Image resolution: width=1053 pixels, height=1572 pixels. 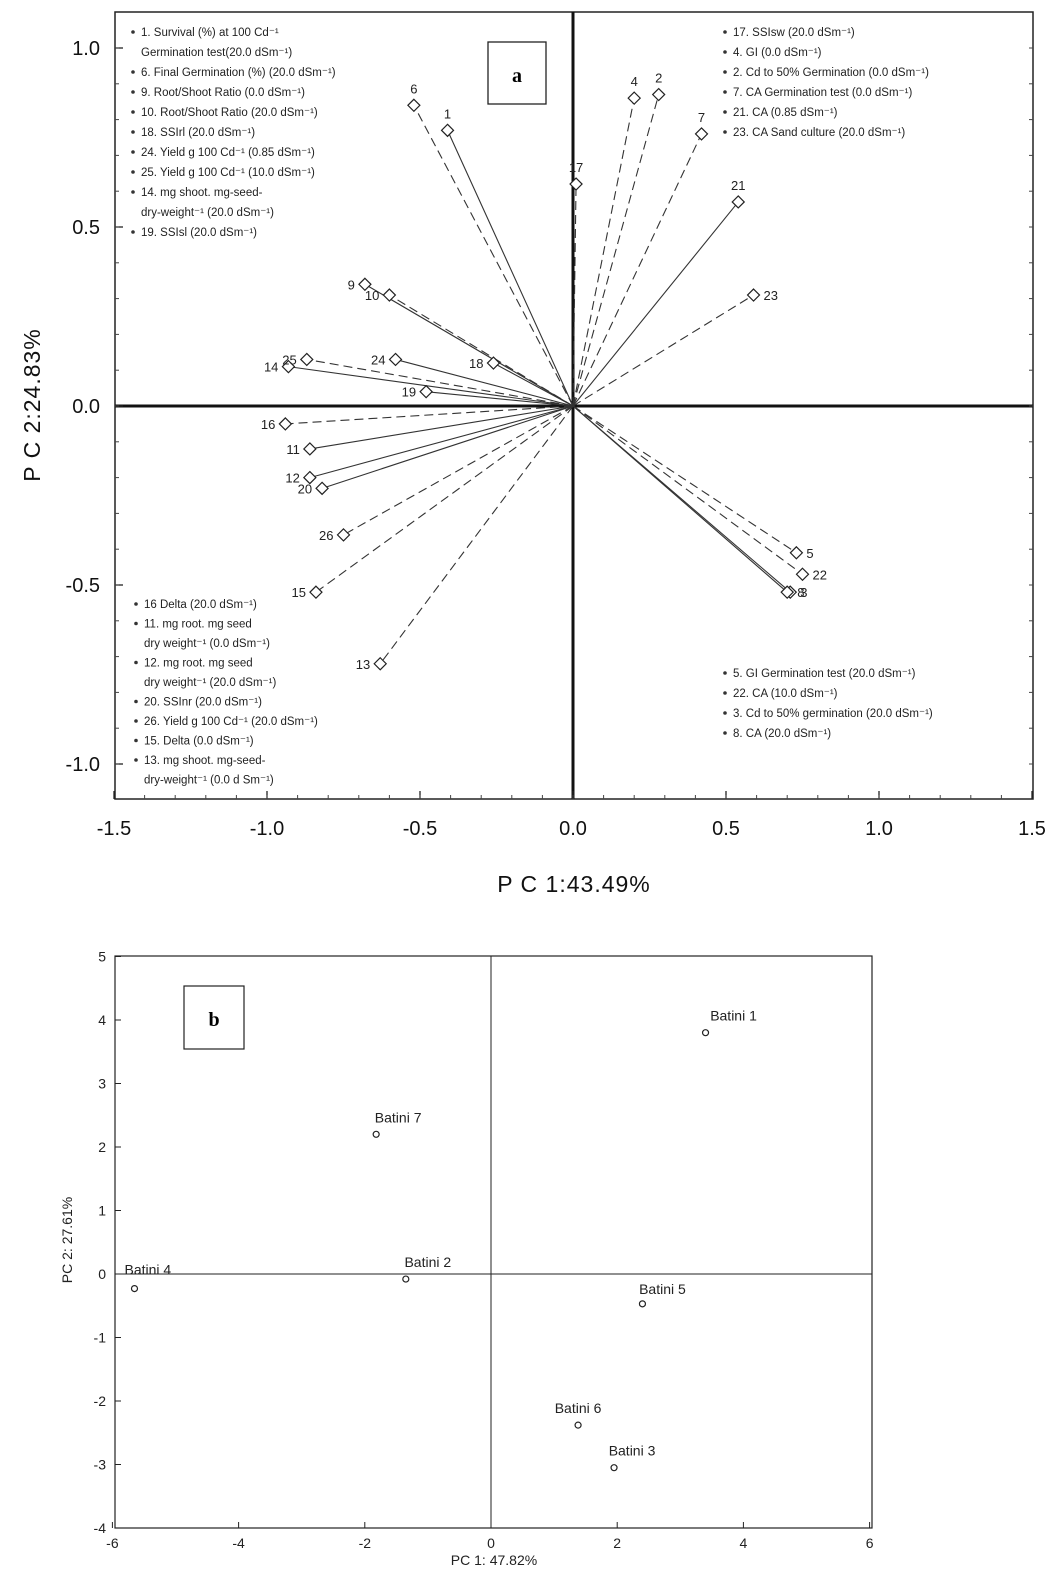 What do you see at coordinates (289, 359) in the screenshot?
I see `vector-label: 25` at bounding box center [289, 359].